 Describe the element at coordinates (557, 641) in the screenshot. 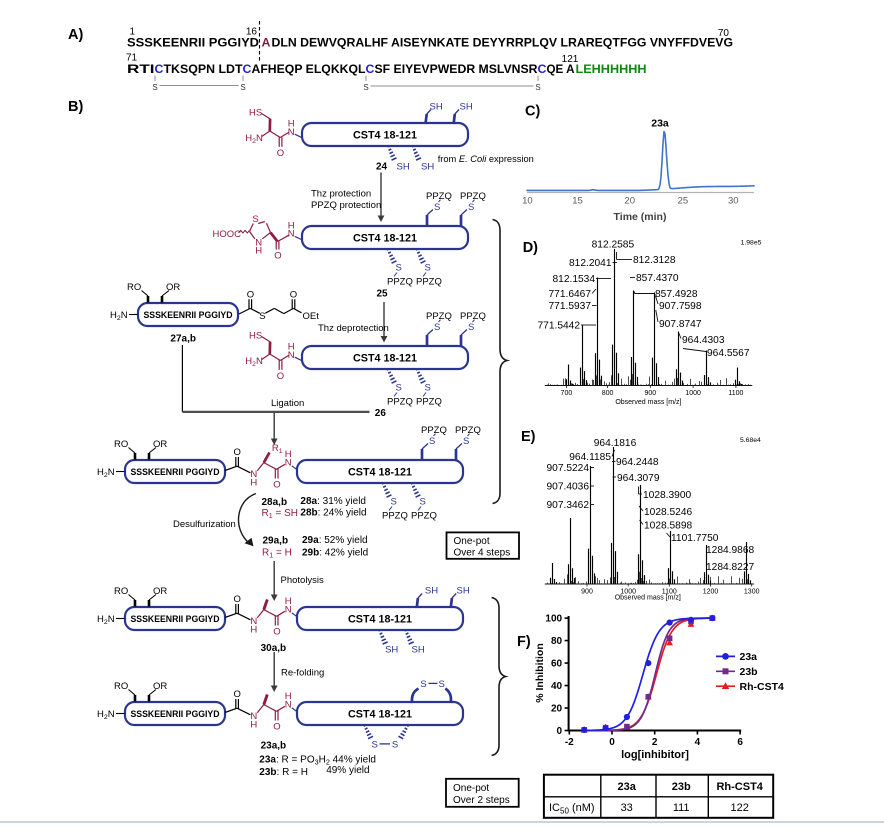

I see `svg-text: 80` at that location.